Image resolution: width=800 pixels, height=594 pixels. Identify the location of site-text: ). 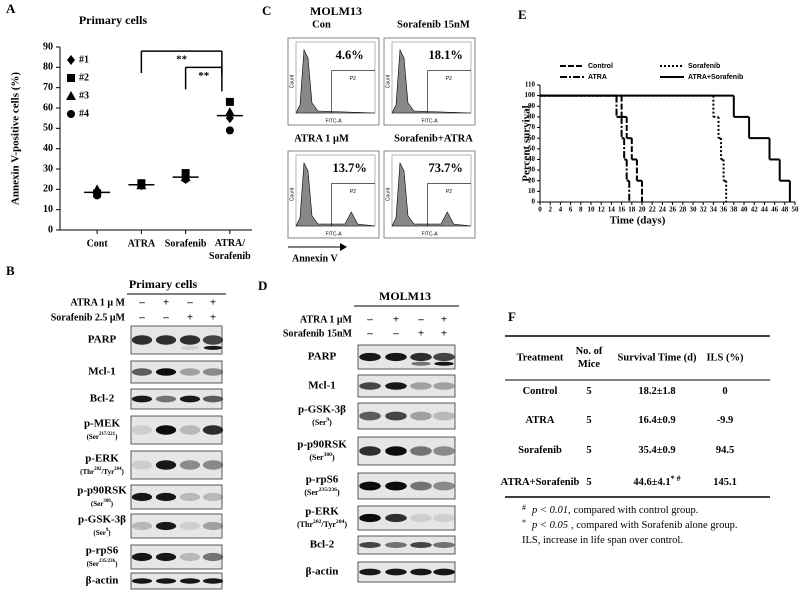
(116, 437).